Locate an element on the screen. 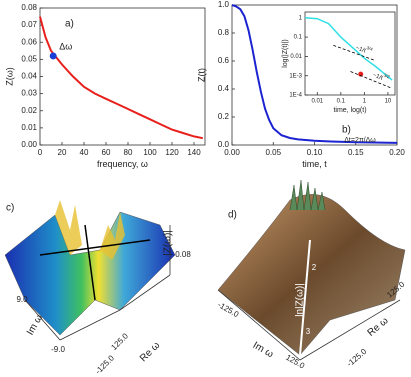 Image resolution: width=411 pixels, height=377 pixels. y-tick-label: 1.0 is located at coordinates (224, 4).